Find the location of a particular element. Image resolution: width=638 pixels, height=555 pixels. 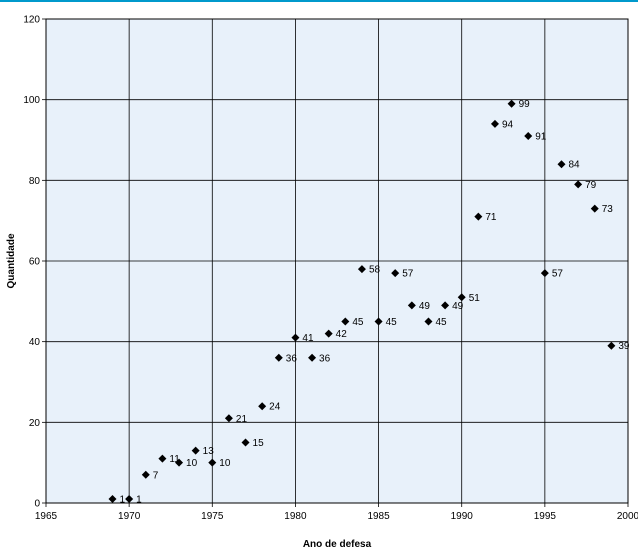

data-label: 79 is located at coordinates (591, 185).